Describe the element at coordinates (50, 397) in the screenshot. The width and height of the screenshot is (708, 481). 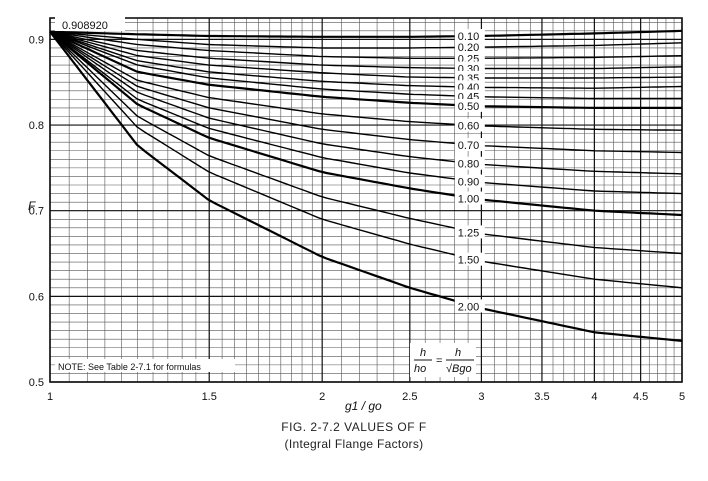
I see `x-tick-label: 1` at that location.